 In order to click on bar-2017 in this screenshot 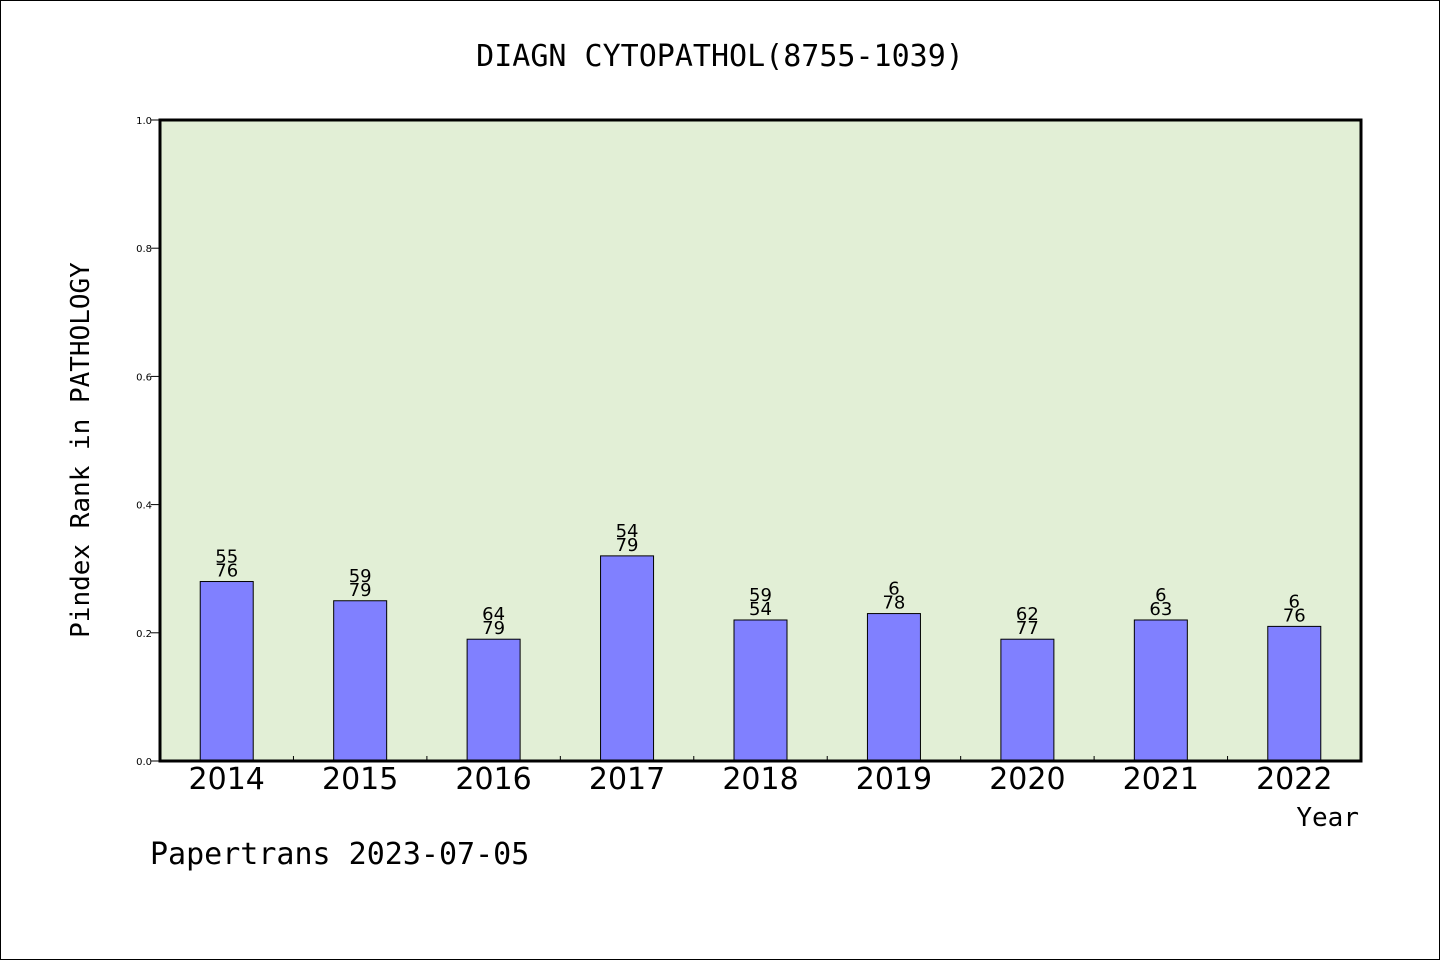, I will do `click(627, 658)`.